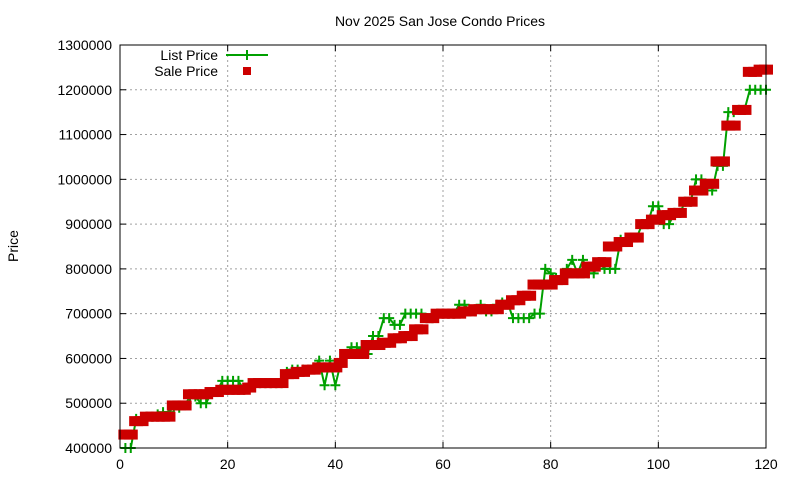  I want to click on y-axis-label: Price, so click(13, 246).